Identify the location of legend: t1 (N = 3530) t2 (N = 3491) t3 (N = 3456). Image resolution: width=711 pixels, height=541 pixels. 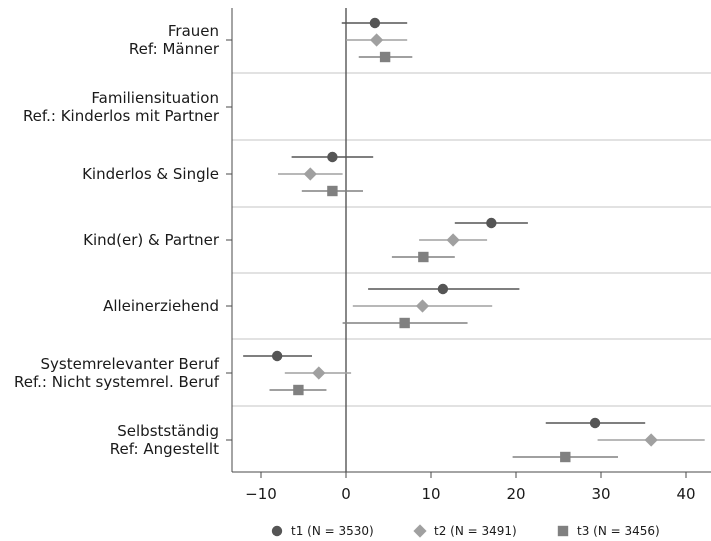
(465, 531).